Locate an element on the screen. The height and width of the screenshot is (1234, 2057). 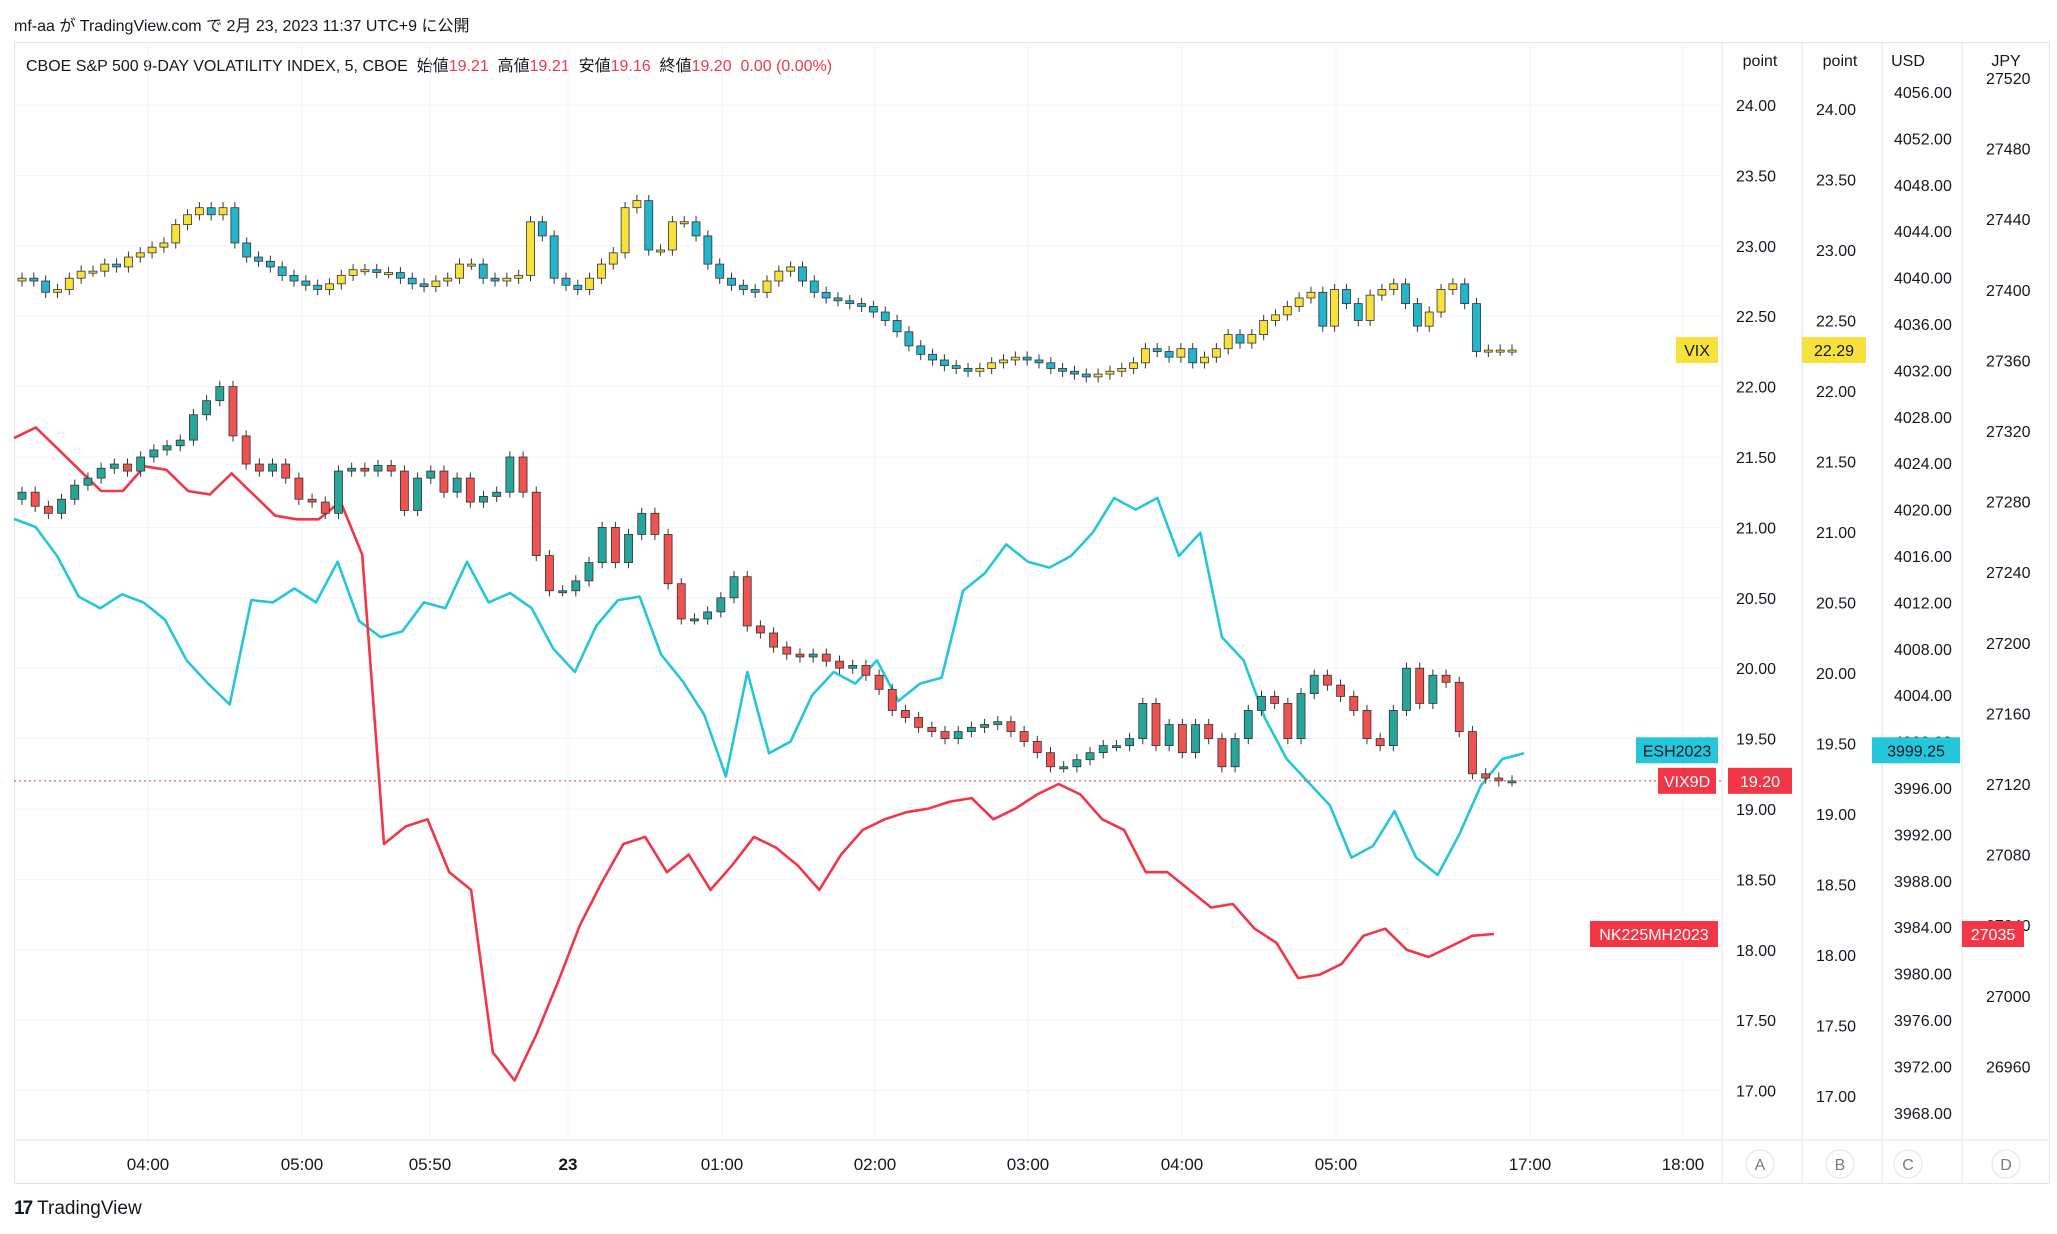
legend-high-label: 高値 is located at coordinates (513, 66).